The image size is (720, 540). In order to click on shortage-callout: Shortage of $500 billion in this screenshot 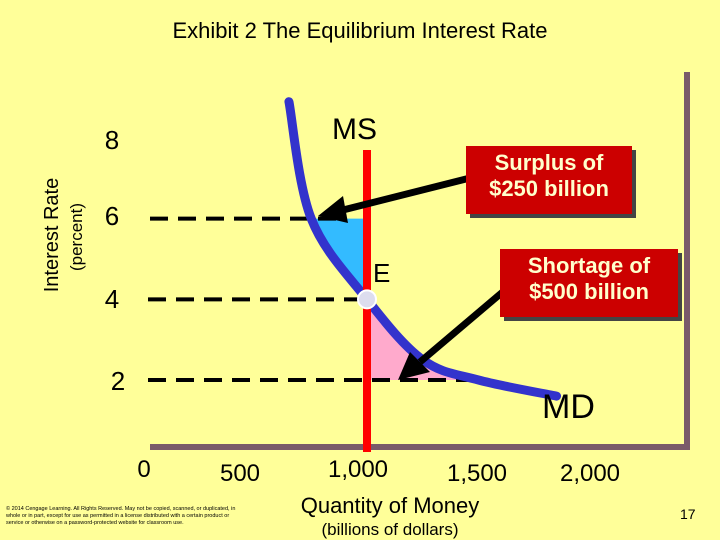, I will do `click(589, 283)`.